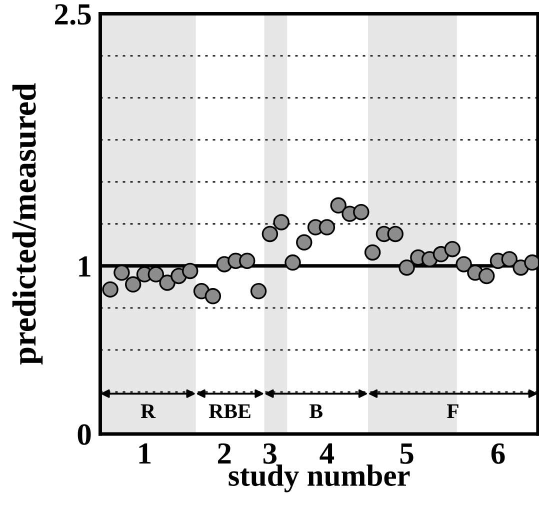  I want to click on annotation: F, so click(452, 411).